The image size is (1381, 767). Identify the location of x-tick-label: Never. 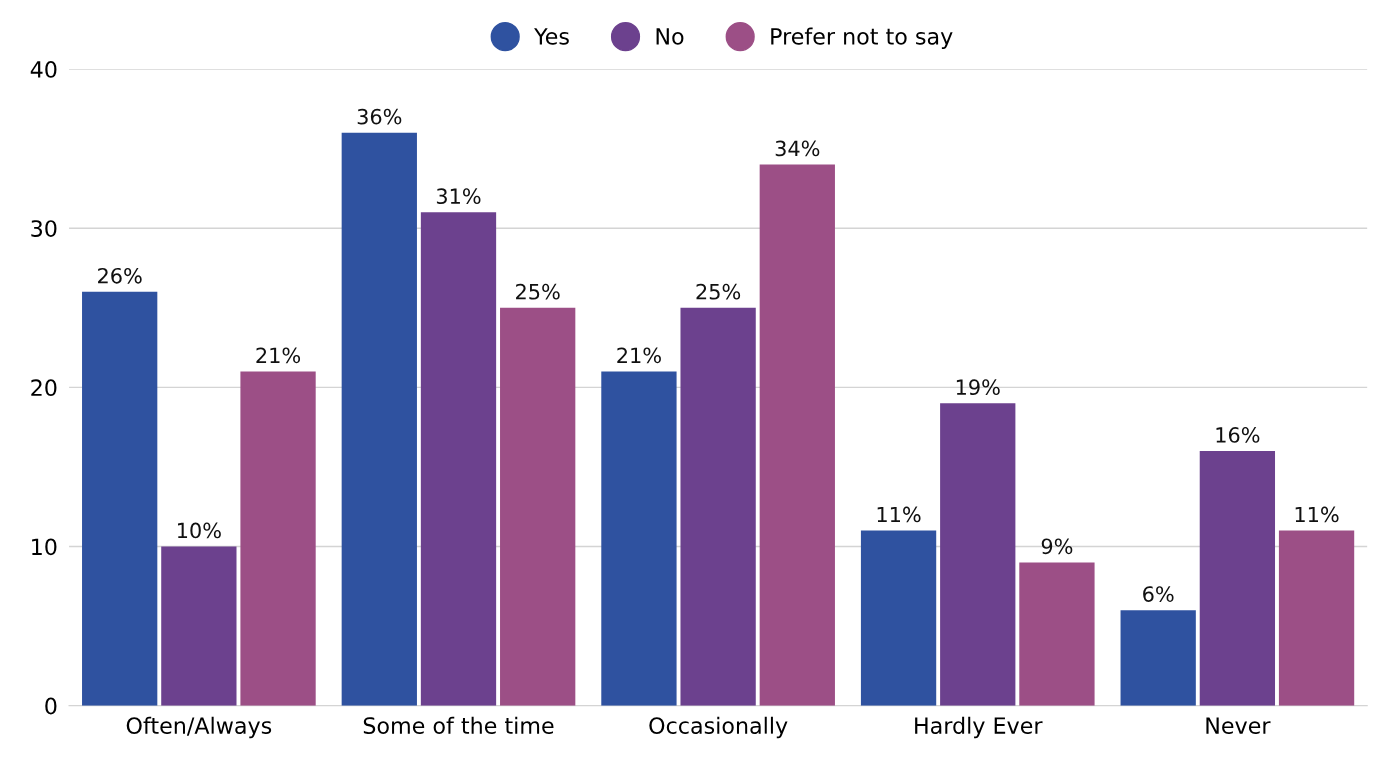
(1238, 725).